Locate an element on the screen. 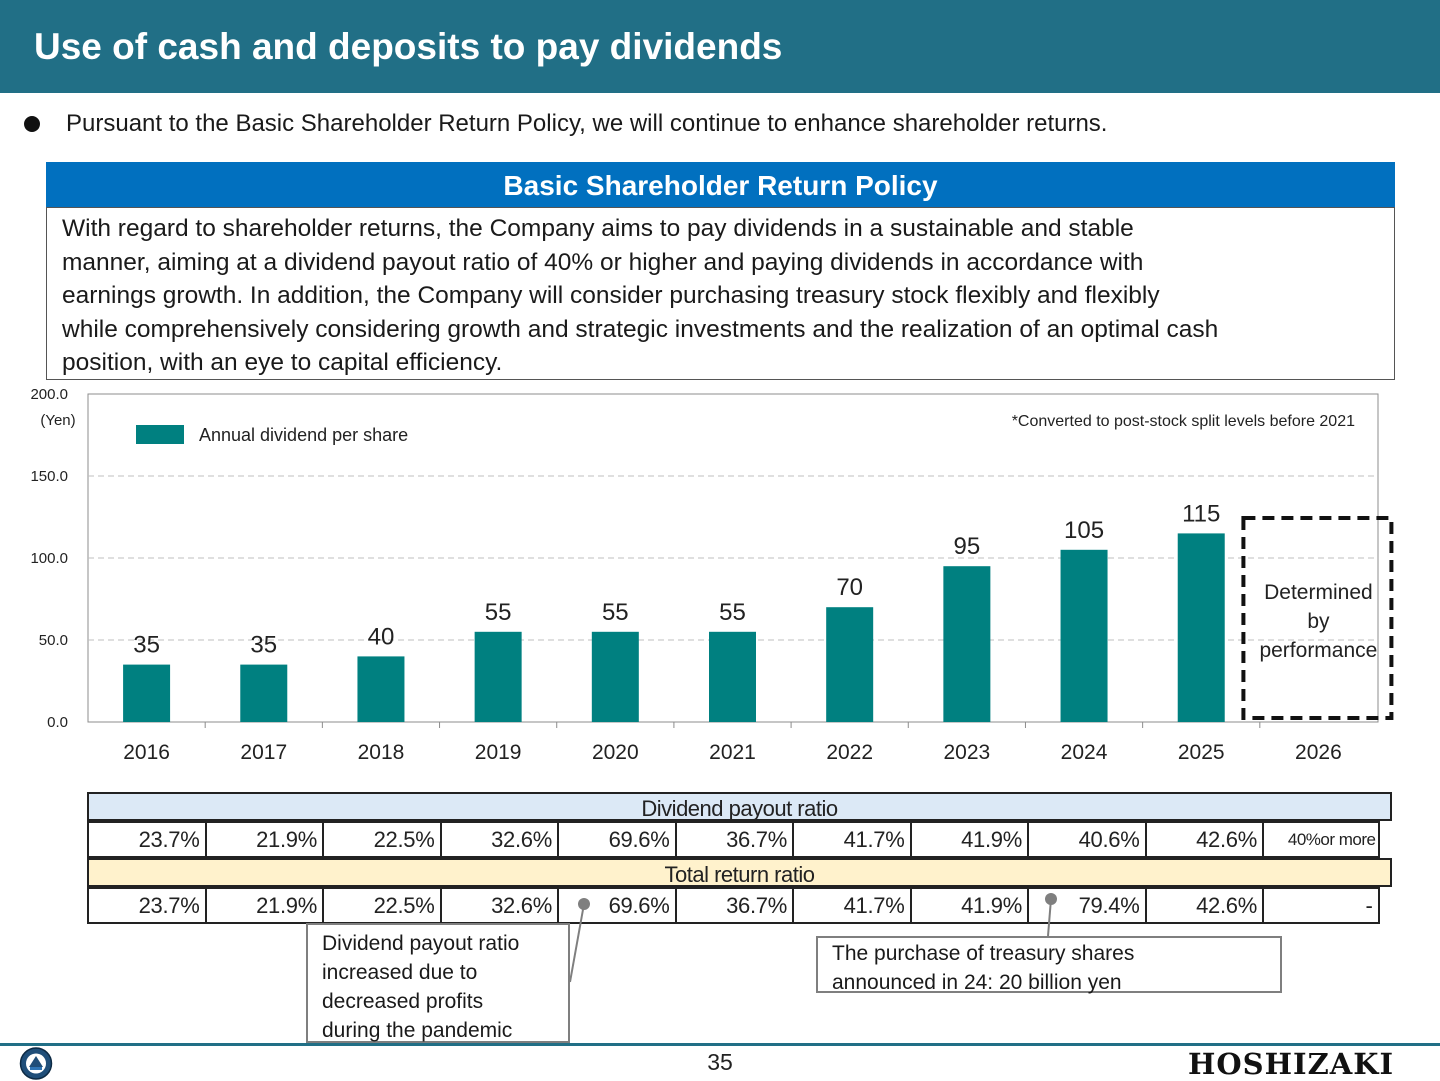  callout-line: decreased profits is located at coordinates (403, 1001).